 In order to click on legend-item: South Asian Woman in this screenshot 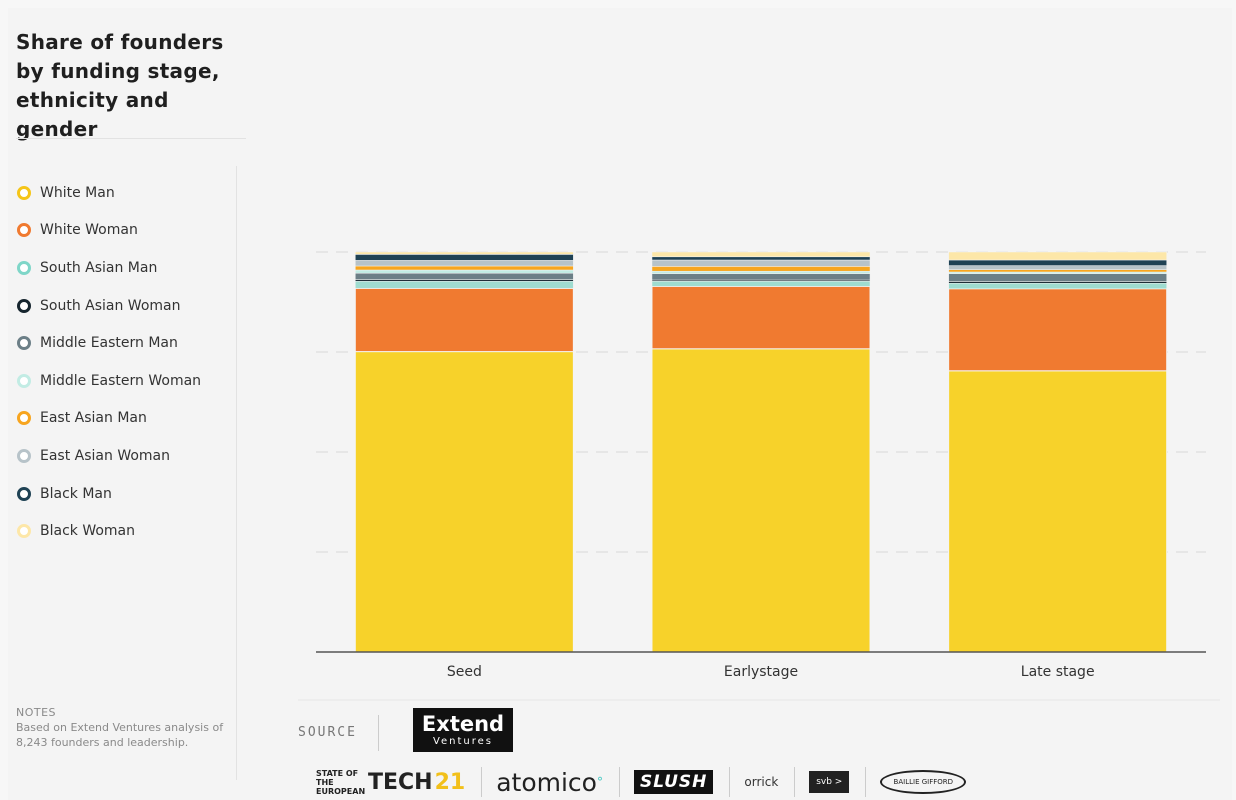, I will do `click(108, 306)`.